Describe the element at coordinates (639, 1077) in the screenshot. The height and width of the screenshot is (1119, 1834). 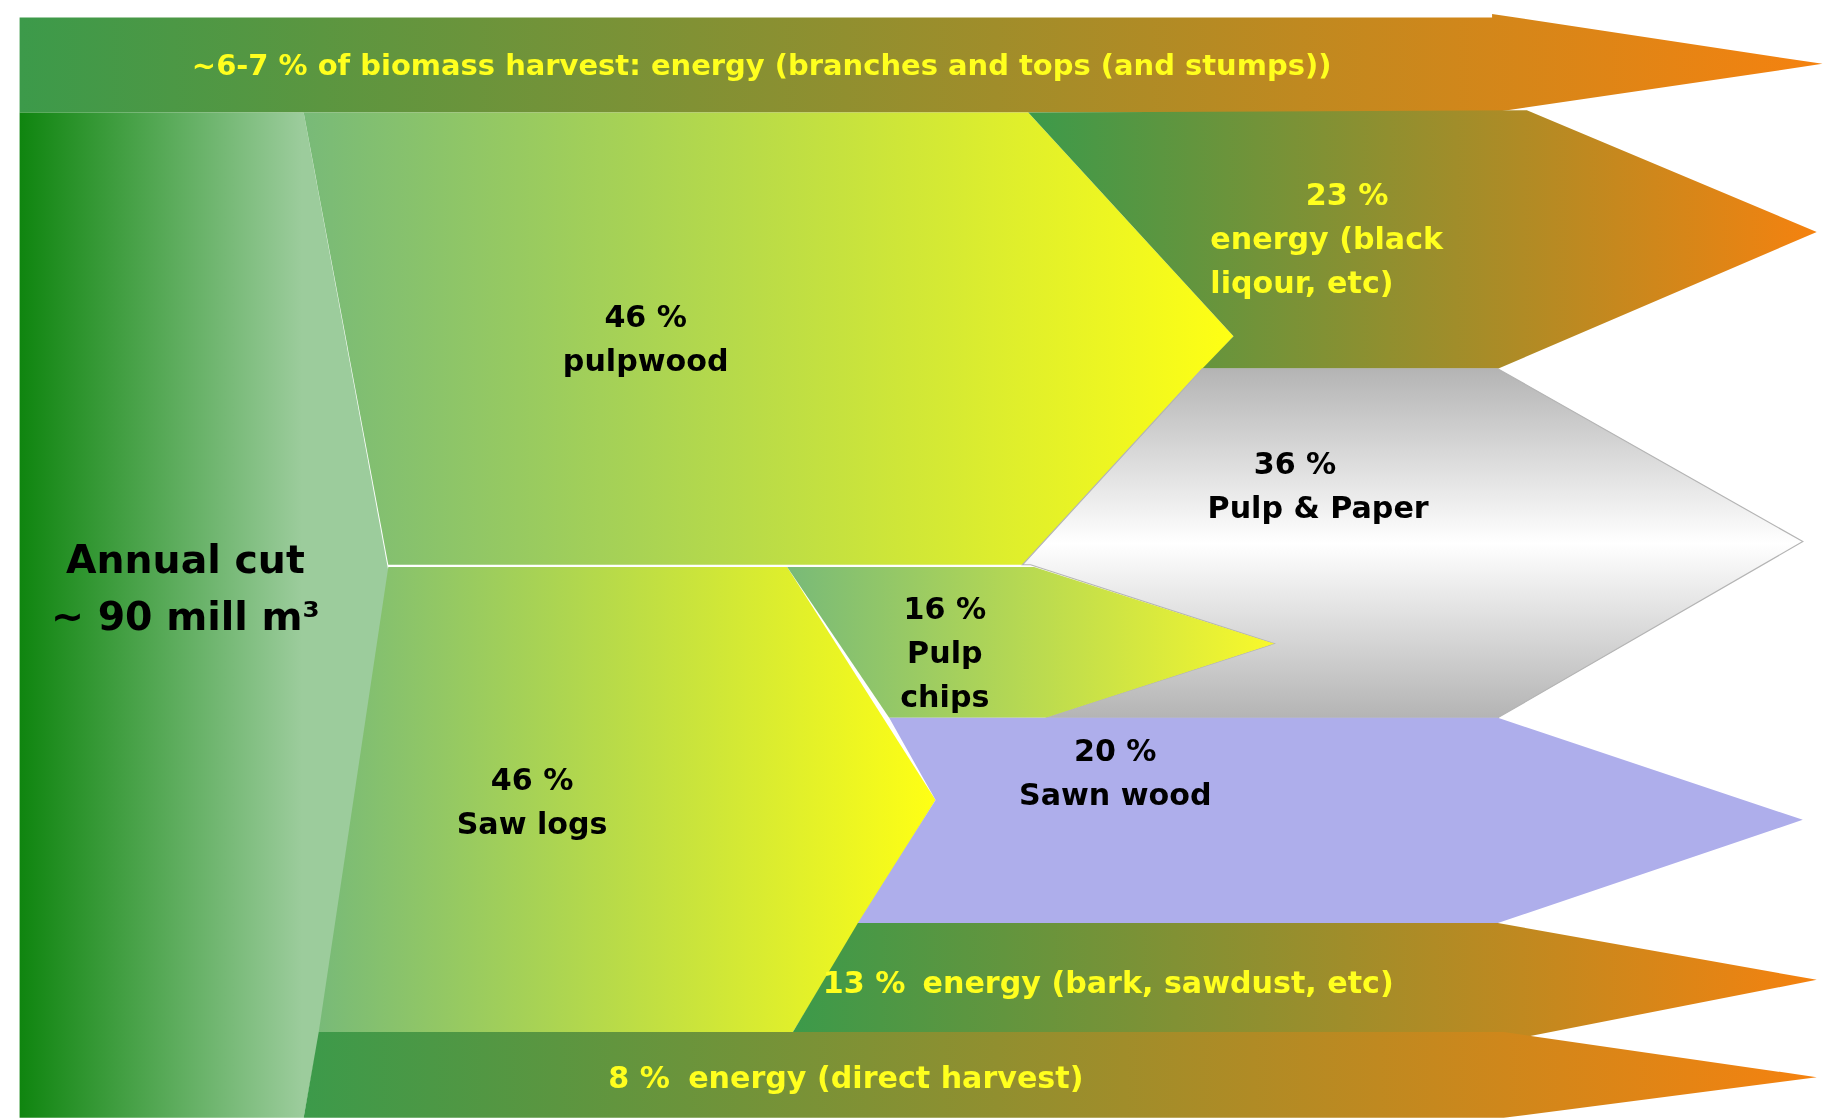
I see `data-label: 8 %` at that location.